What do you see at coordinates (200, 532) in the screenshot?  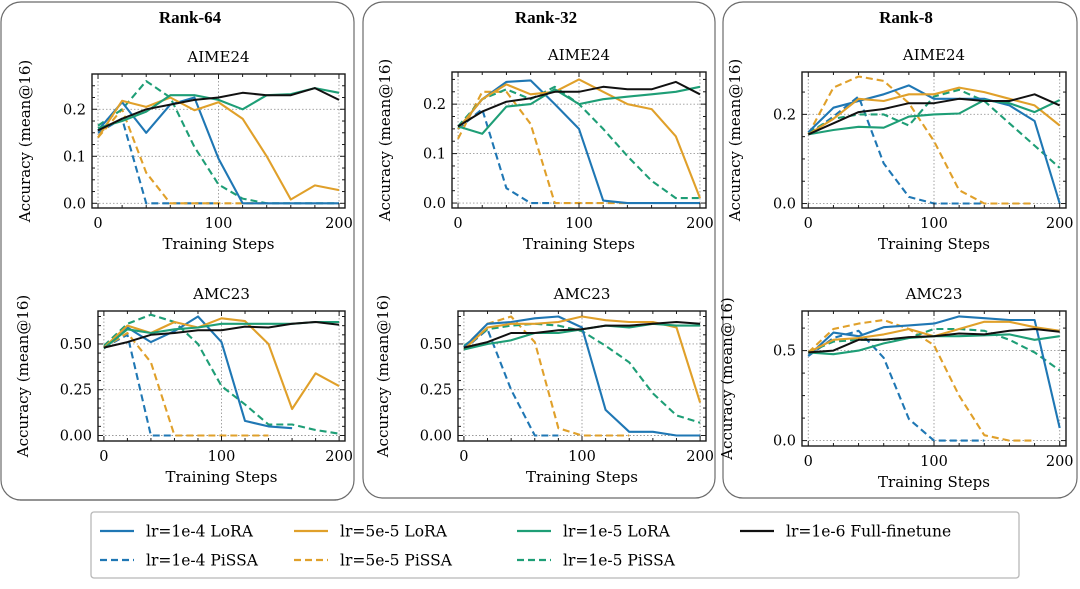 I see `legend-label: lr=1e-4 LoRA` at bounding box center [200, 532].